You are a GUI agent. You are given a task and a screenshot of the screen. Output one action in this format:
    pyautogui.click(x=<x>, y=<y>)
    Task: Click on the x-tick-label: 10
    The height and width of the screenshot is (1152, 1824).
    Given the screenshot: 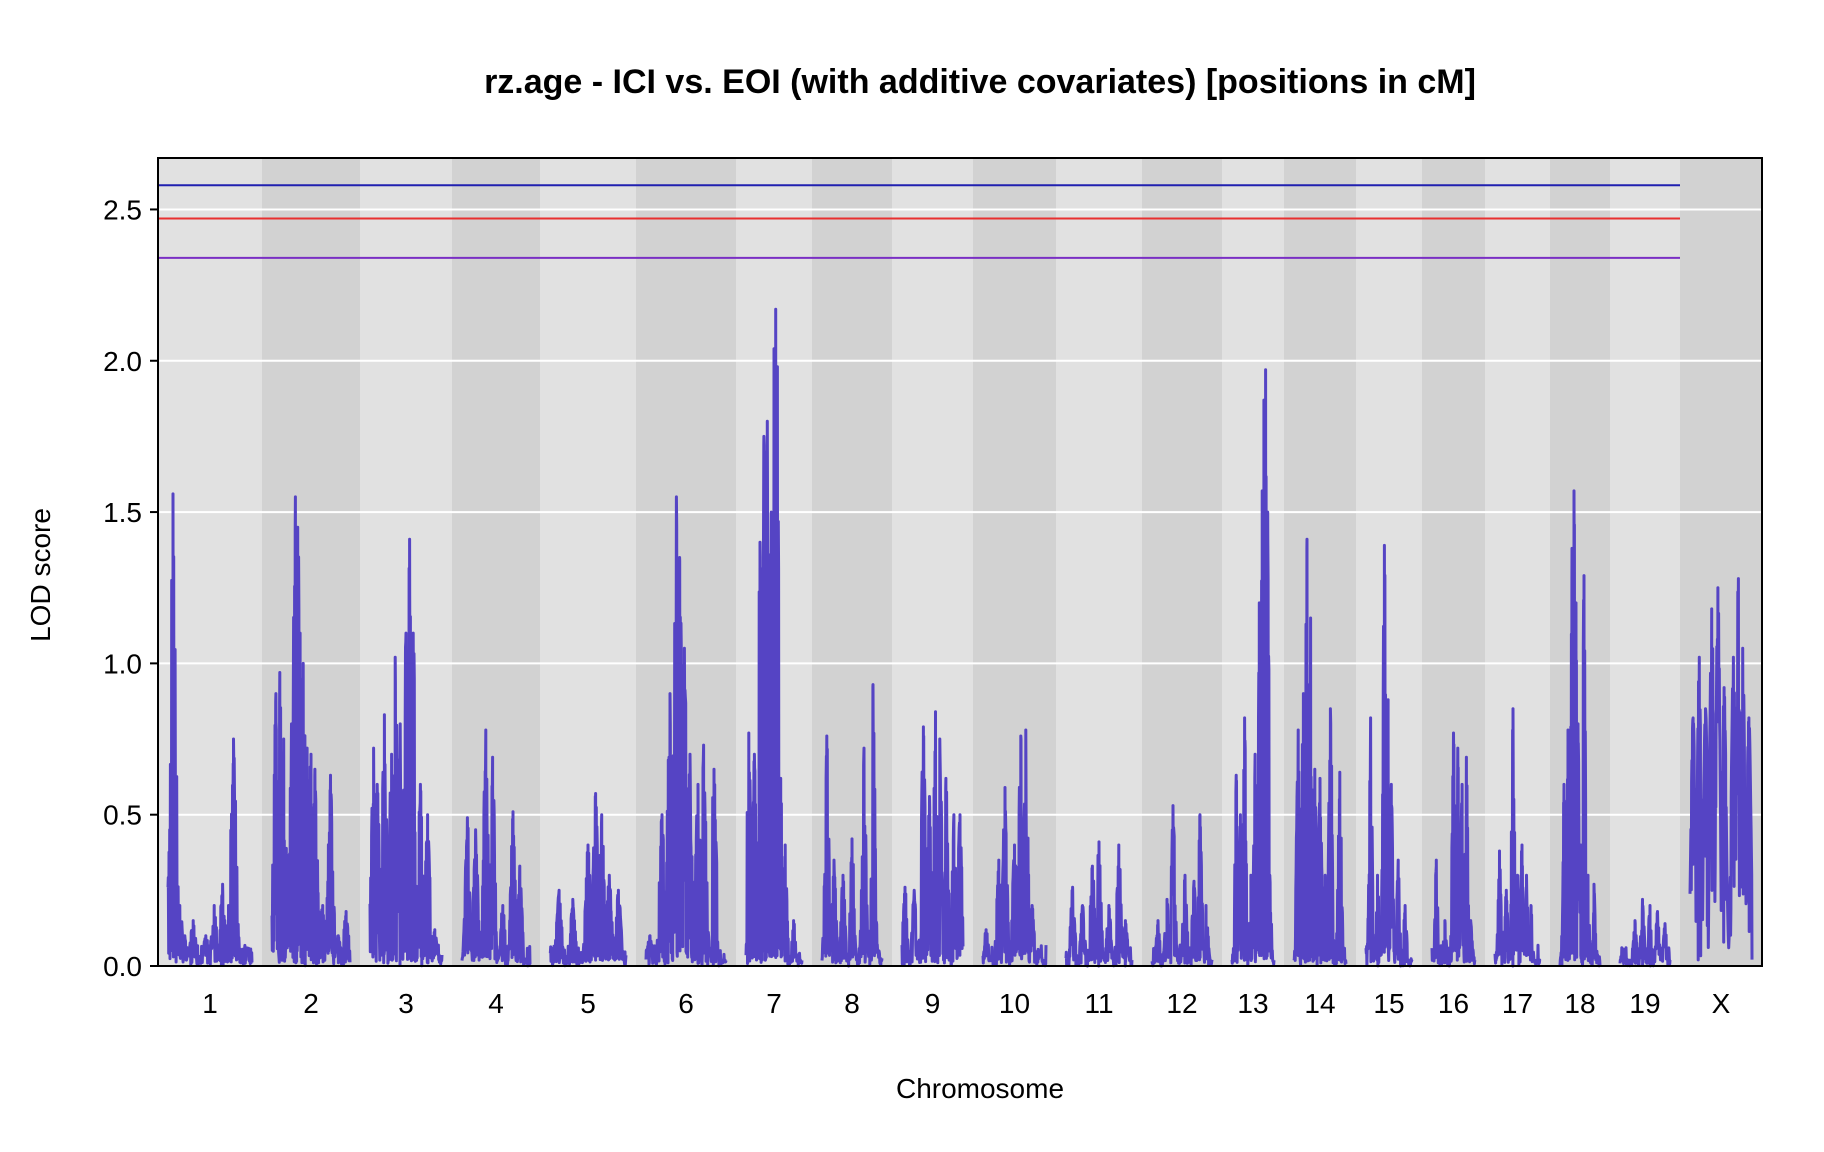 What is the action you would take?
    pyautogui.click(x=1014, y=1003)
    